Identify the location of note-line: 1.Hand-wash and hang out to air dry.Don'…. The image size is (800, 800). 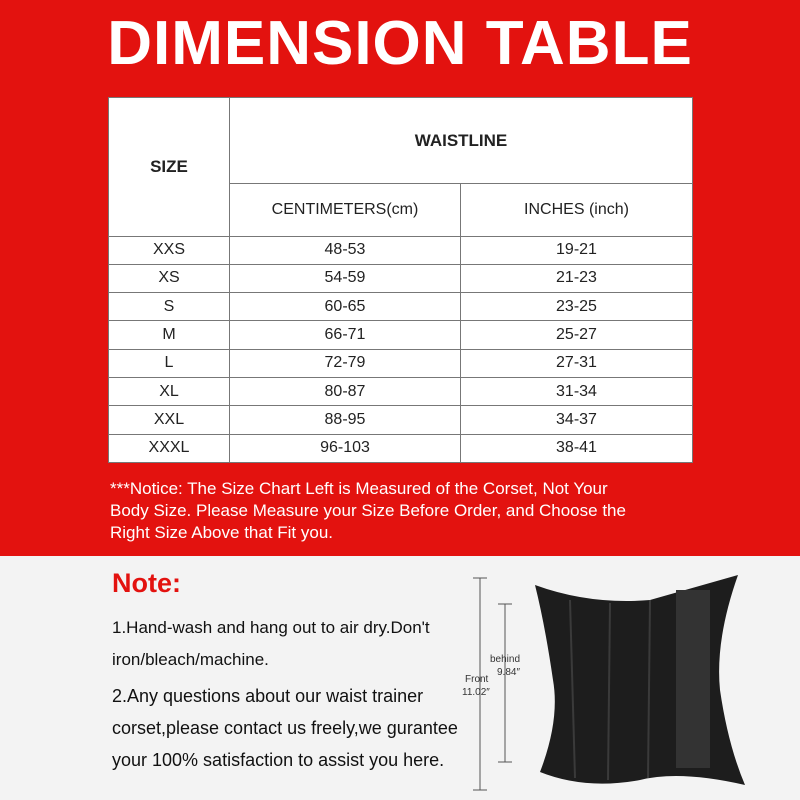
(271, 627).